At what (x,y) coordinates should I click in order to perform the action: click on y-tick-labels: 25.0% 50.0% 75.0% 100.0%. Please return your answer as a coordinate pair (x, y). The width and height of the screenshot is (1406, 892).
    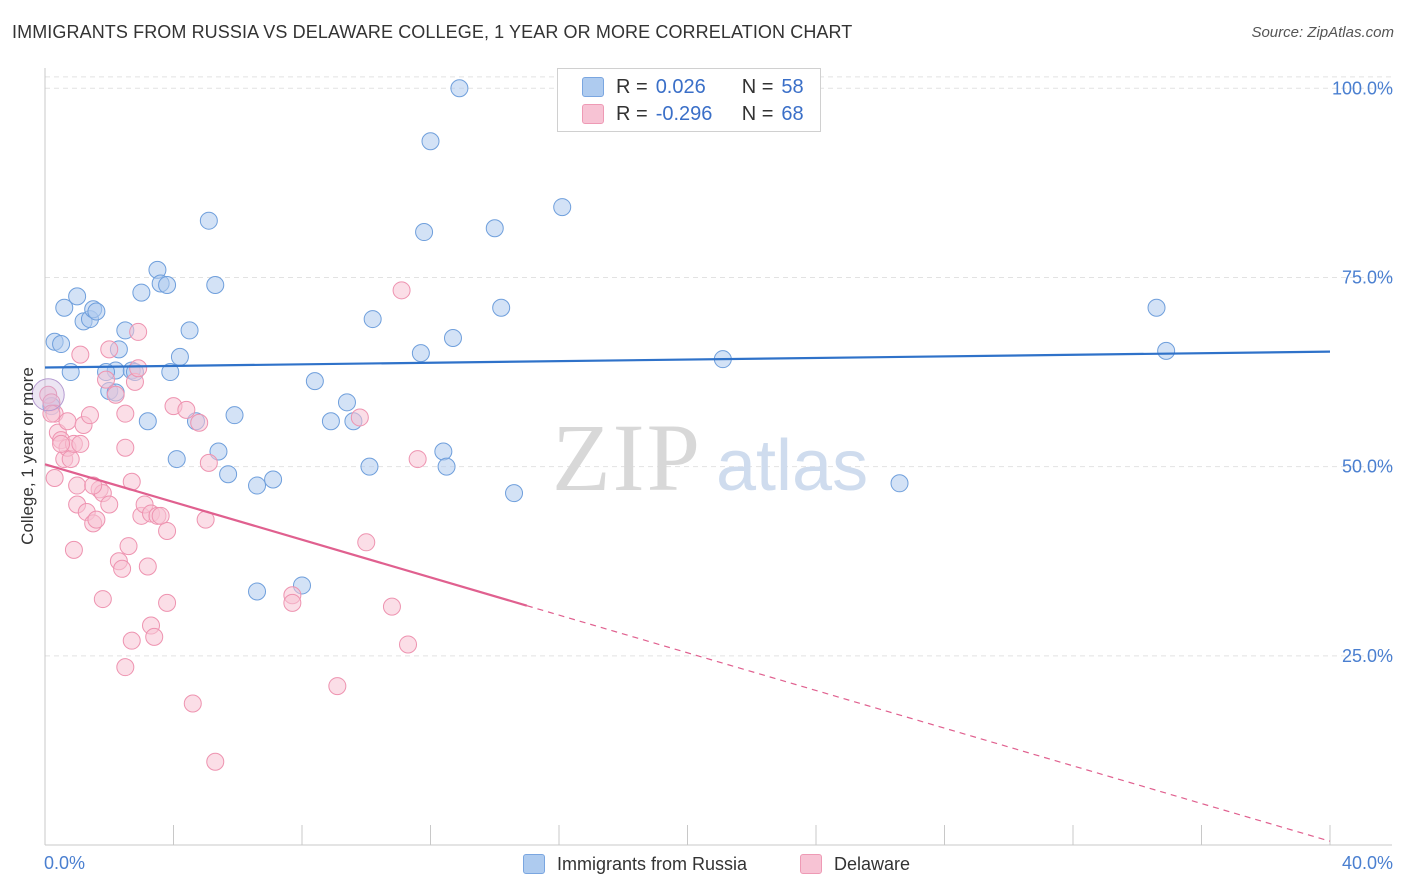
    Looking at the image, I should click on (1362, 372).